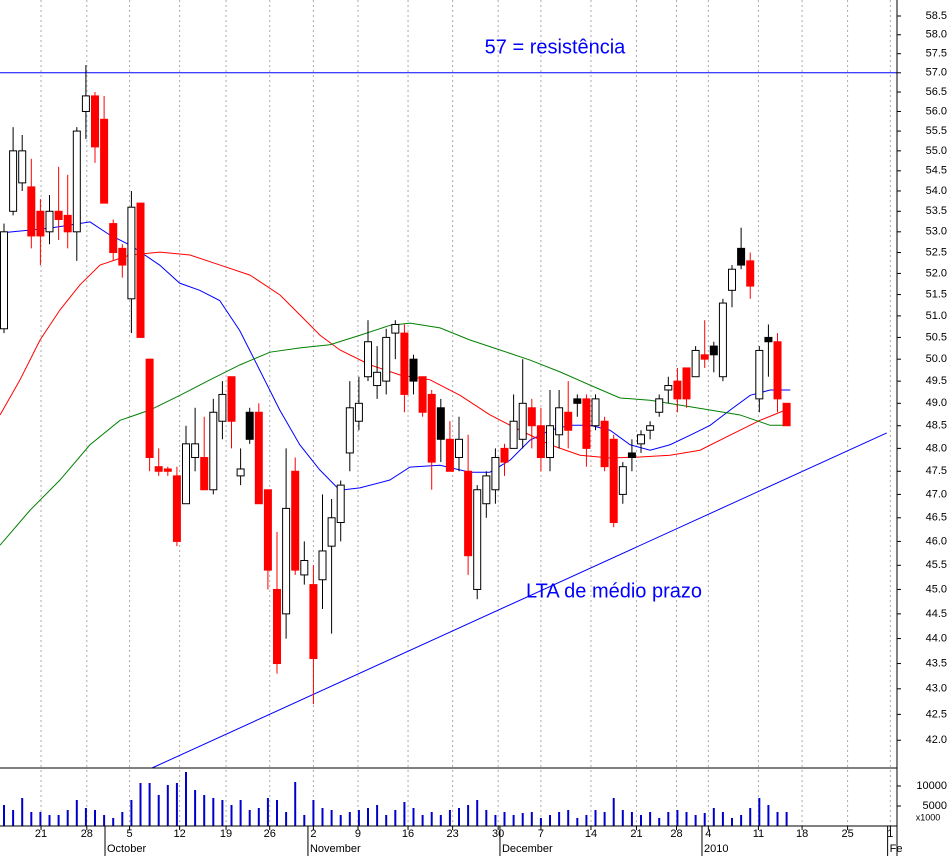 The image size is (951, 856). I want to click on y-tick-label: 51.5, so click(936, 294).